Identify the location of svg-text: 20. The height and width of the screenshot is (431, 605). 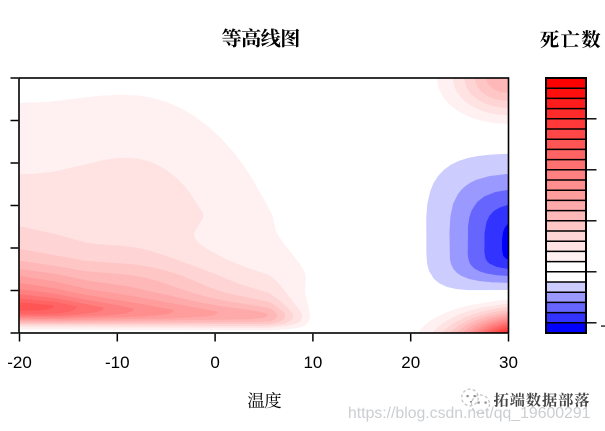
(410, 362).